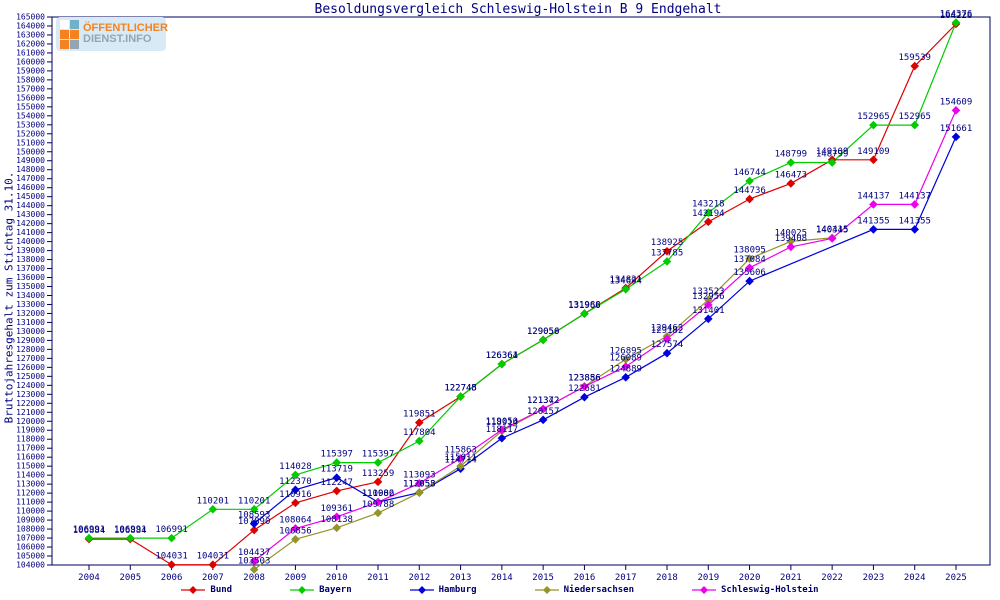 This screenshot has height=600, width=1000. Describe the element at coordinates (30, 160) in the screenshot. I see `y-tick-label: 149000` at that location.